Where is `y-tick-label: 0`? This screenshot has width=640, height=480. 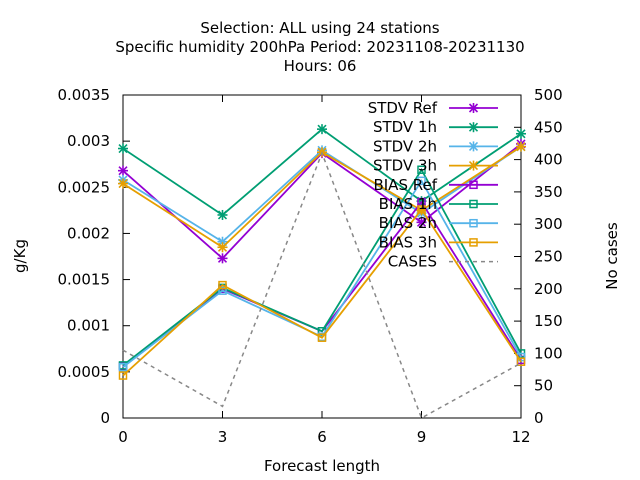 y-tick-label: 0 is located at coordinates (105, 418).